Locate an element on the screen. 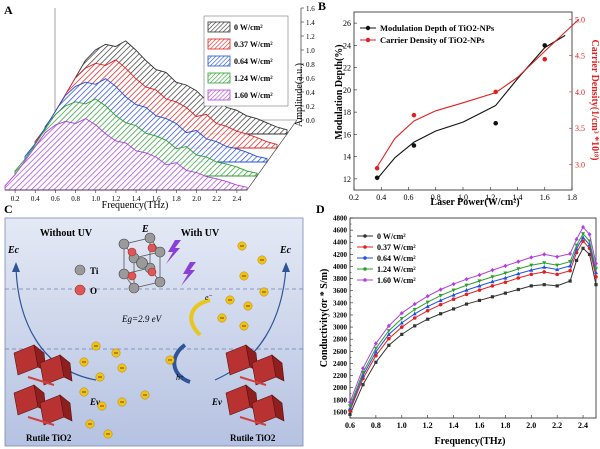 The image size is (600, 449). y-tick-label: 2800 is located at coordinates (340, 340).